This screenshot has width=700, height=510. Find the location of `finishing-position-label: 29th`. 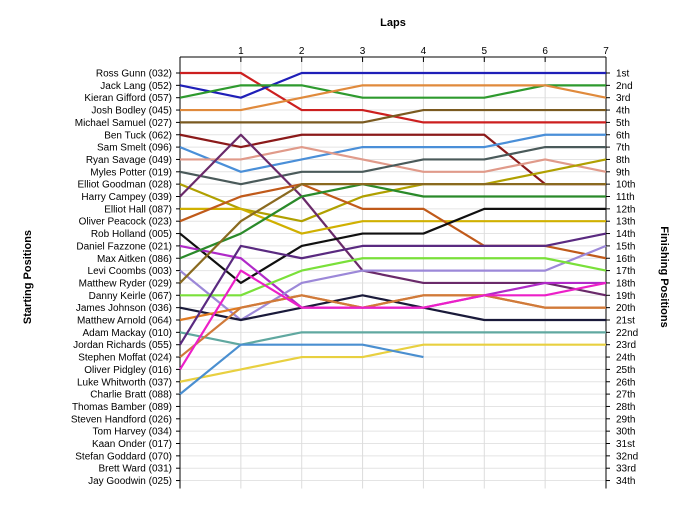

finishing-position-label: 29th is located at coordinates (625, 419).